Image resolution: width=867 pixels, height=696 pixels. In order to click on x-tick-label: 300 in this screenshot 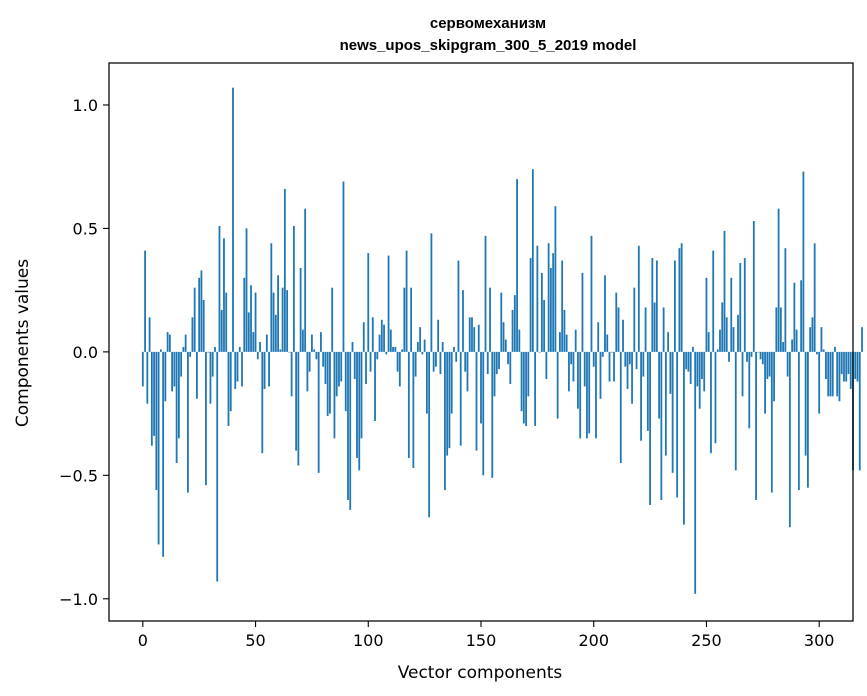, I will do `click(819, 640)`.